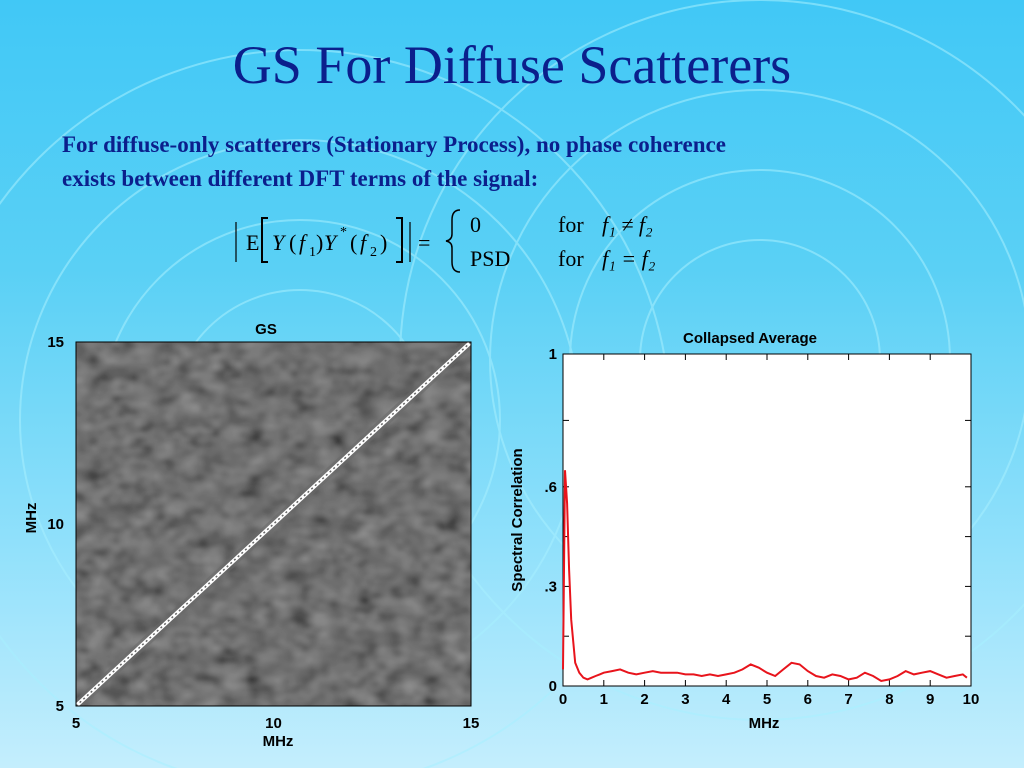 The image size is (1024, 768). What do you see at coordinates (273, 723) in the screenshot?
I see `gs-xtick-label: 10` at bounding box center [273, 723].